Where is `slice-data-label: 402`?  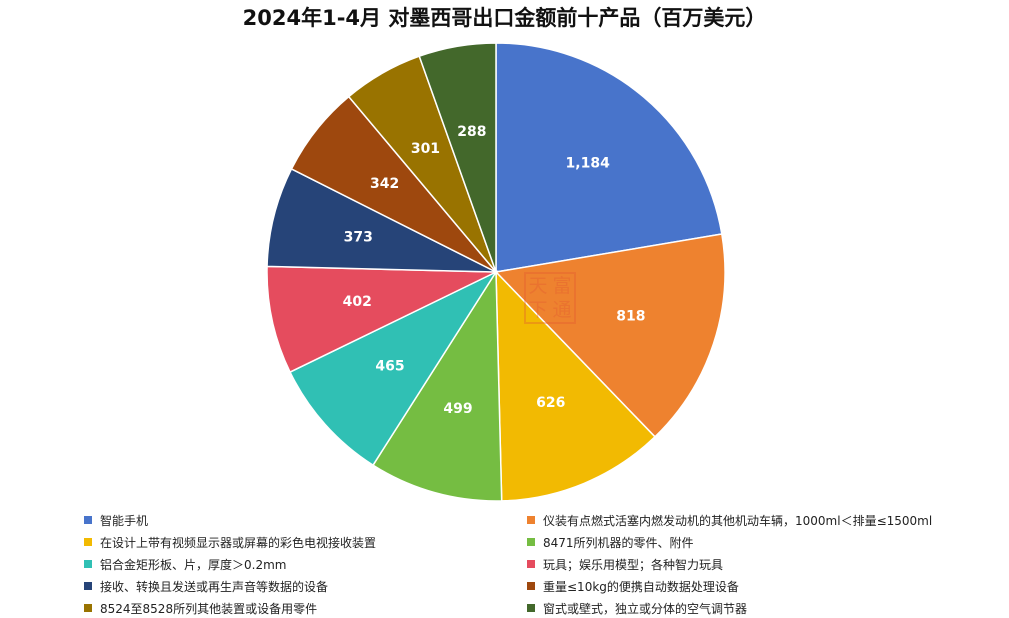 slice-data-label: 402 is located at coordinates (357, 302).